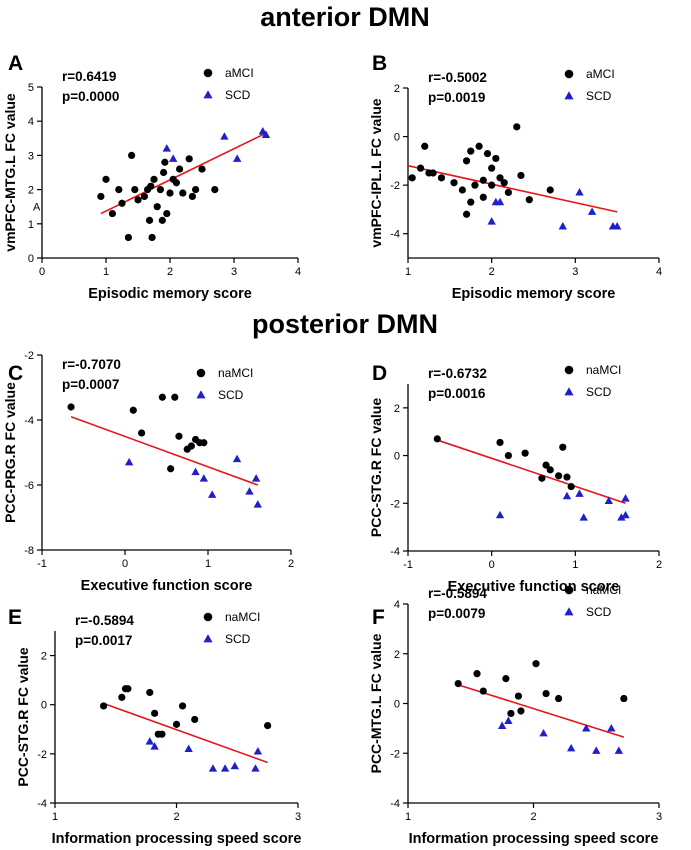 The height and width of the screenshot is (850, 691). Describe the element at coordinates (345, 324) in the screenshot. I see `section-title-posterior: posterior DMN` at that location.